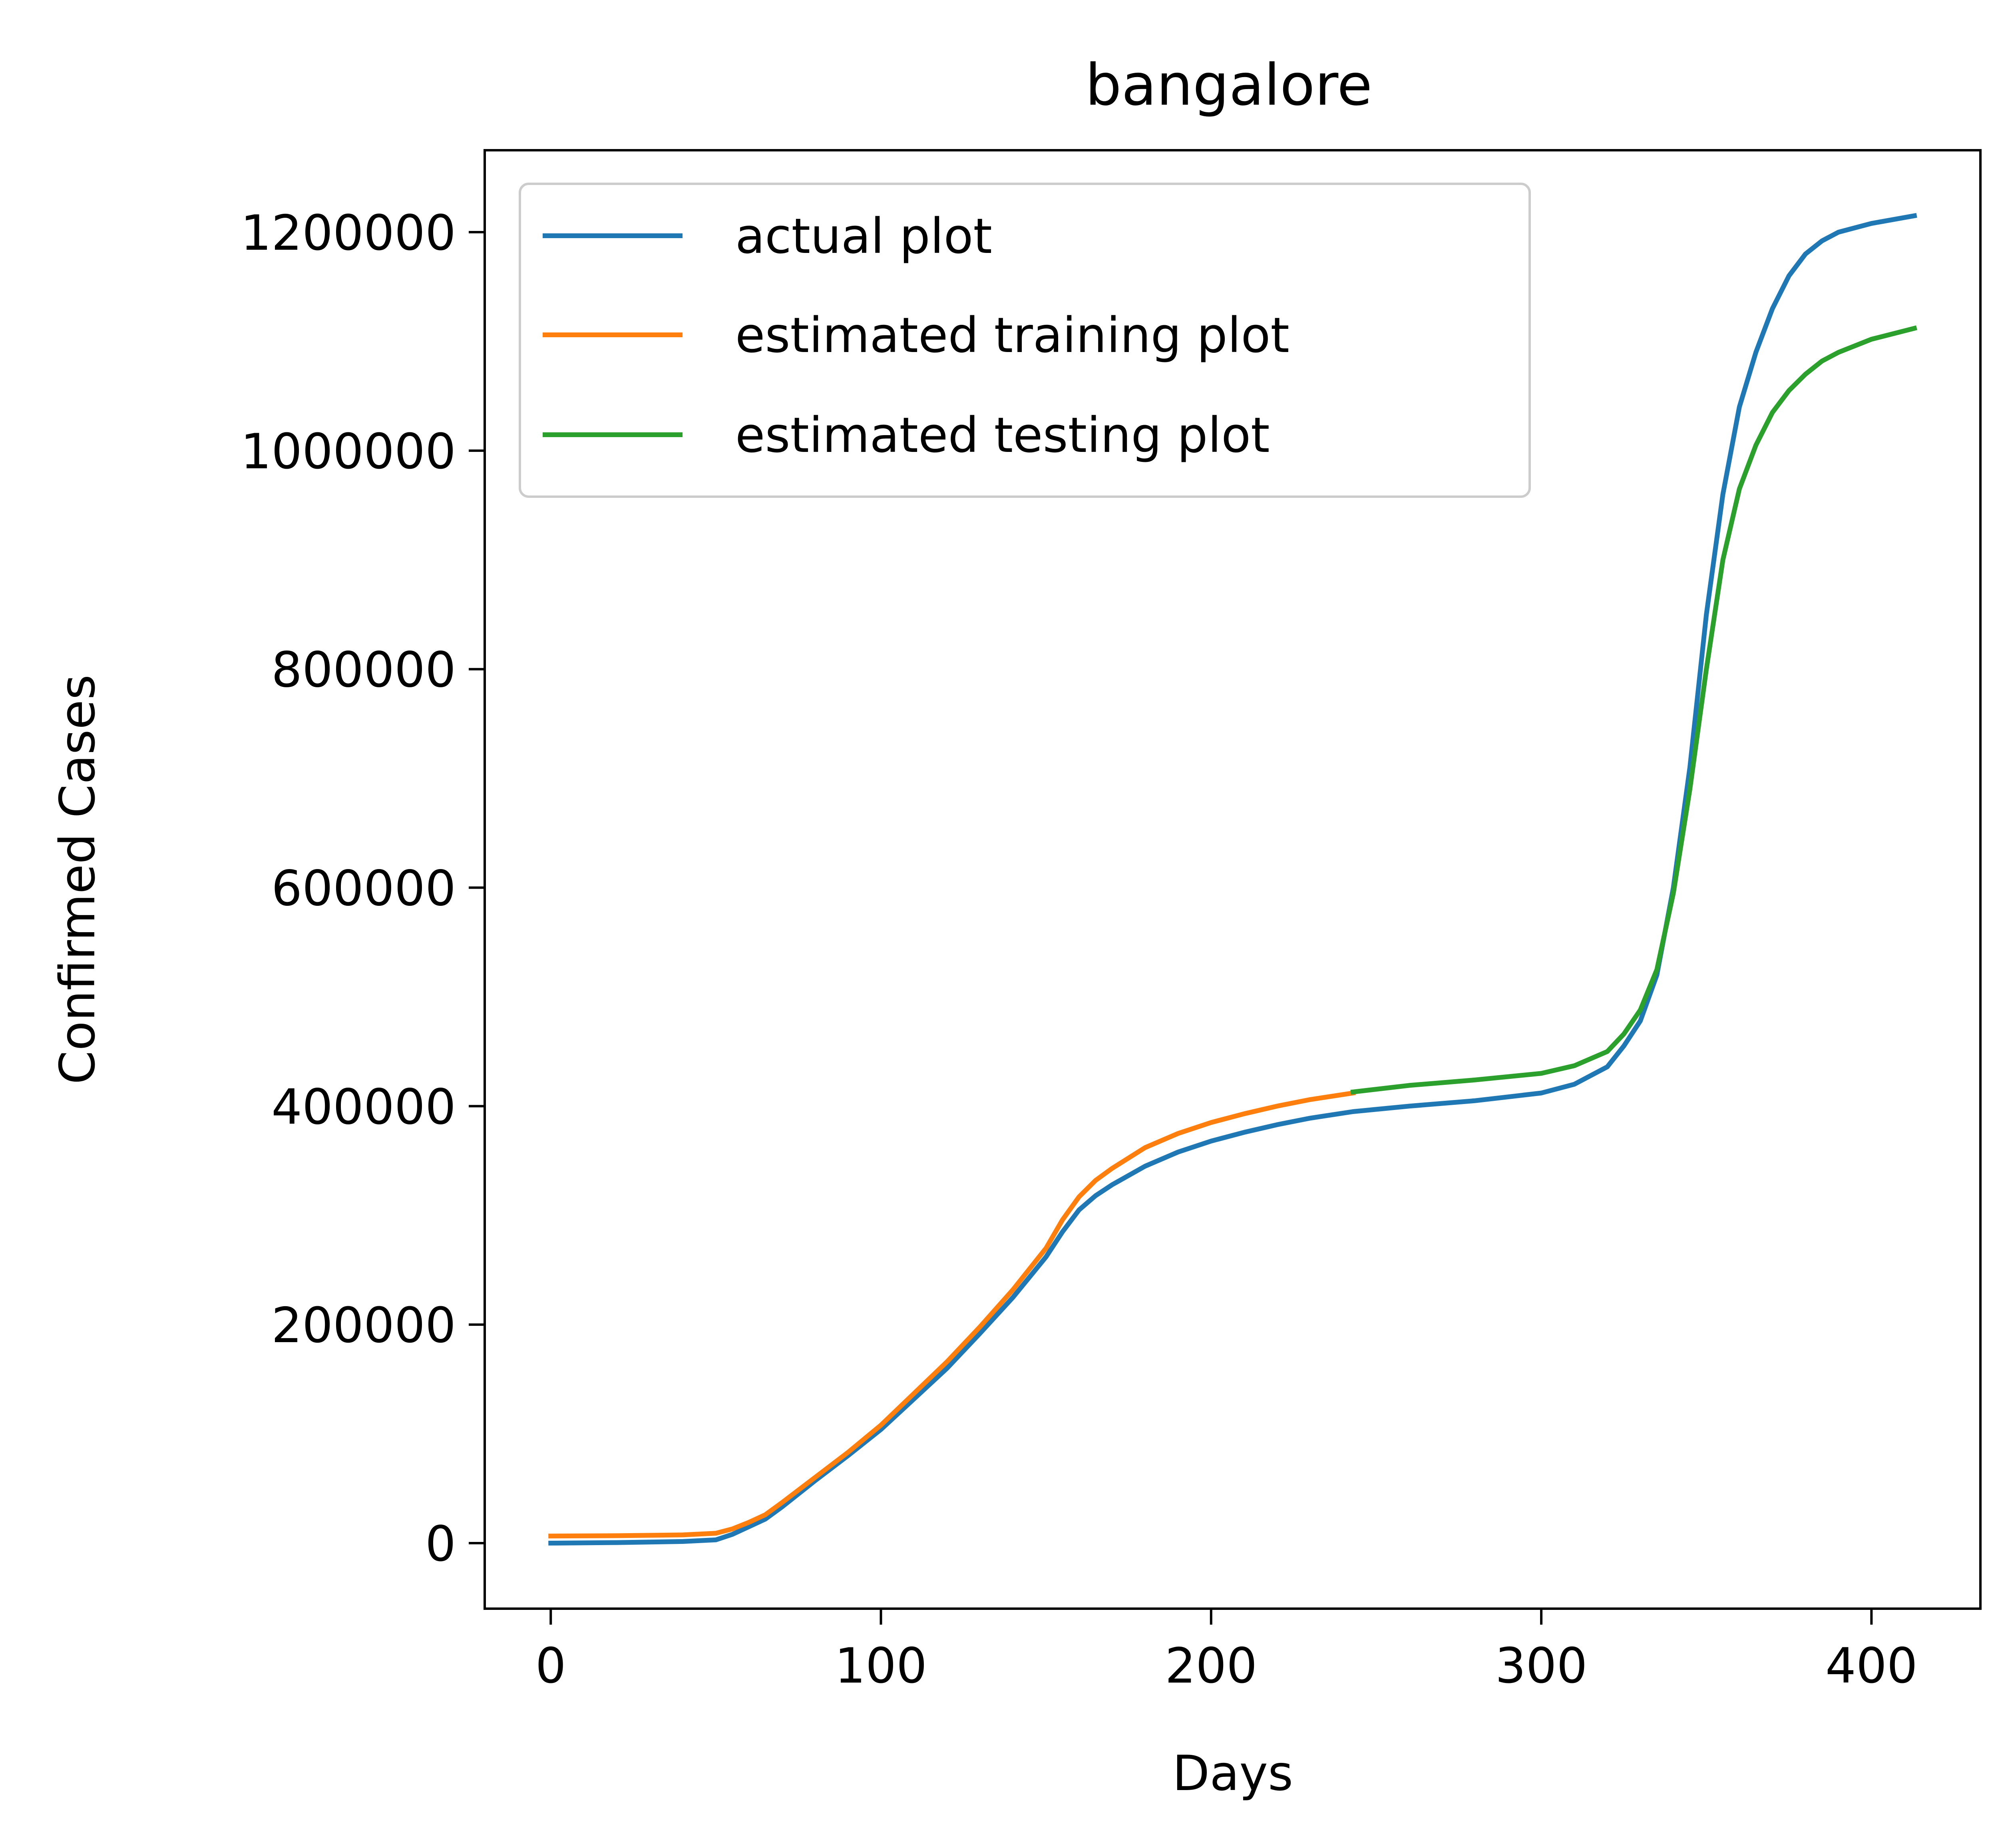 This screenshot has width=1998, height=1848. What do you see at coordinates (363, 1325) in the screenshot?
I see `y-tick-label: 200000` at bounding box center [363, 1325].